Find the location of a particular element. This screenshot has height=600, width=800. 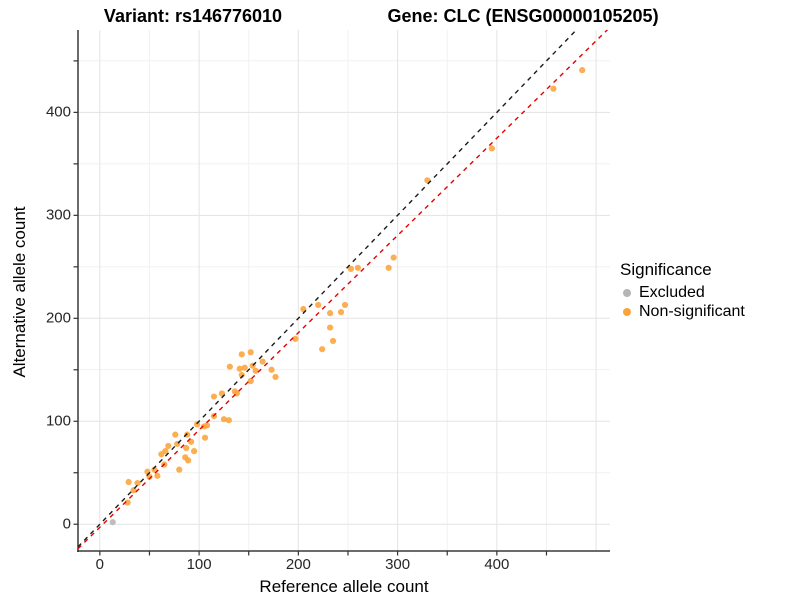

x-tick-label: 200 is located at coordinates (298, 564).